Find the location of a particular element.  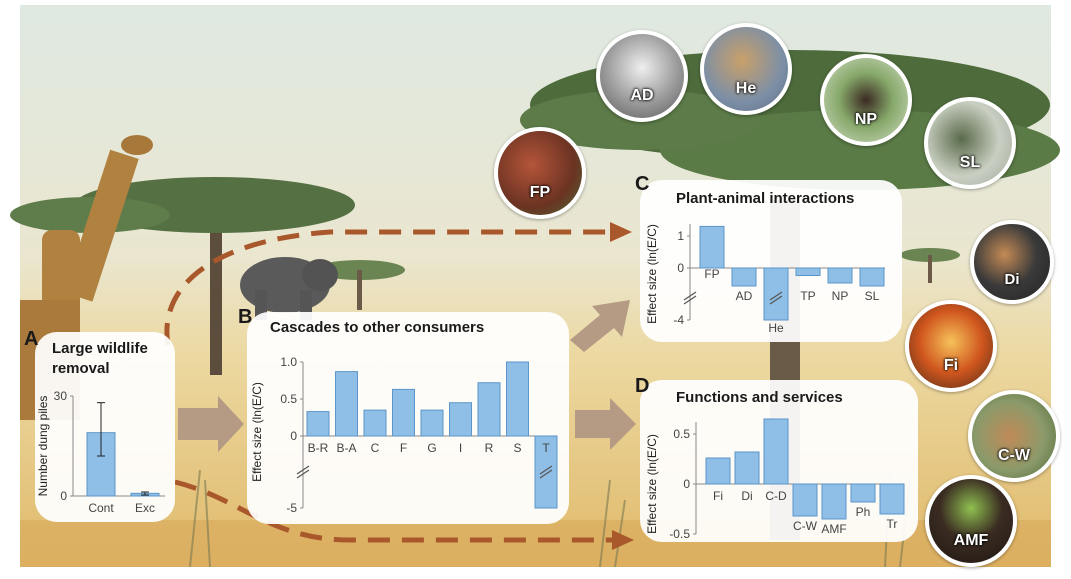

chart-c-xlabel-2: He is located at coordinates (776, 328).